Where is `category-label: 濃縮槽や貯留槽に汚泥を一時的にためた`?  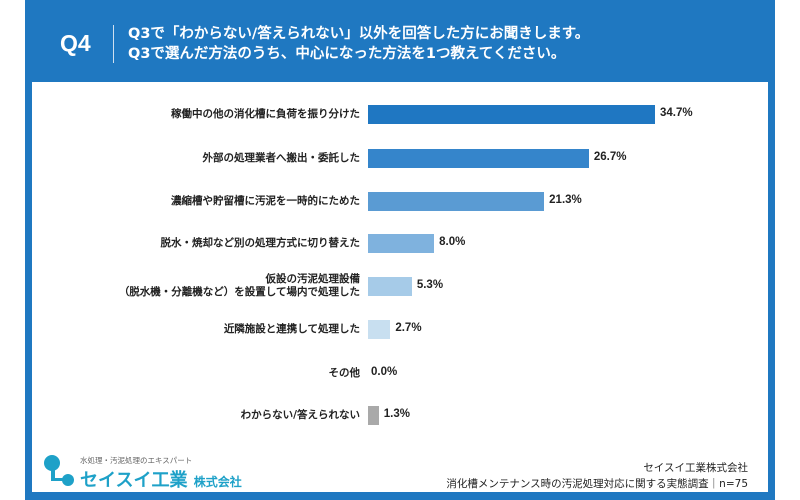
category-label: 濃縮槽や貯留槽に汚泥を一時的にためた is located at coordinates (265, 200).